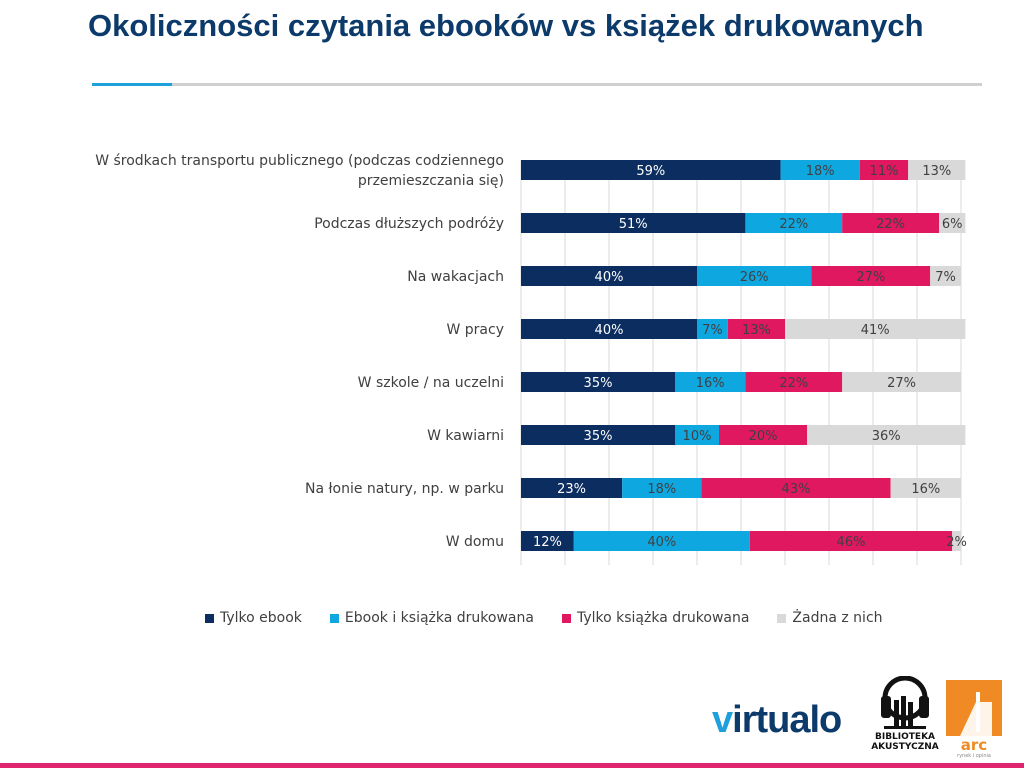  Describe the element at coordinates (476, 330) in the screenshot. I see `category-label: W pracy` at that location.